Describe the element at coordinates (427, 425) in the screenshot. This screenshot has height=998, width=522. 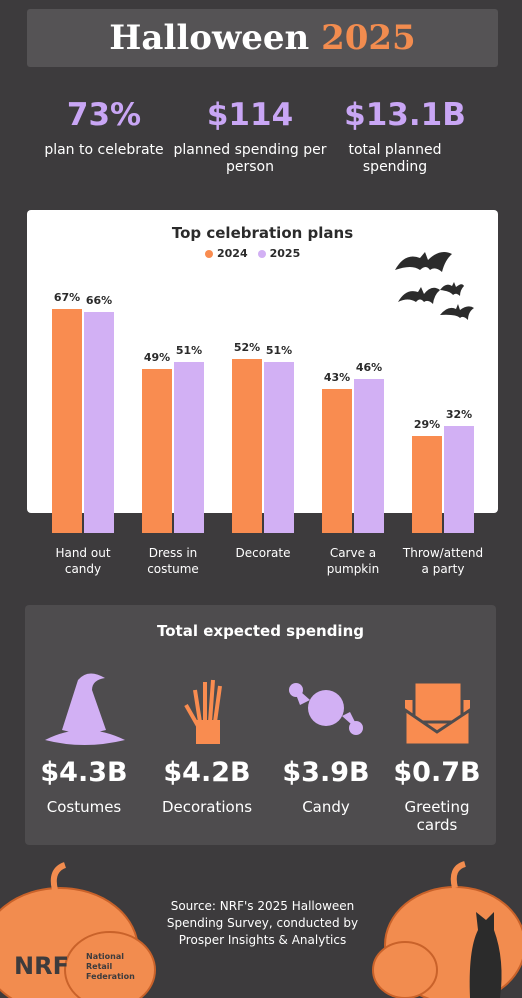
I see `value-label: 29%` at that location.